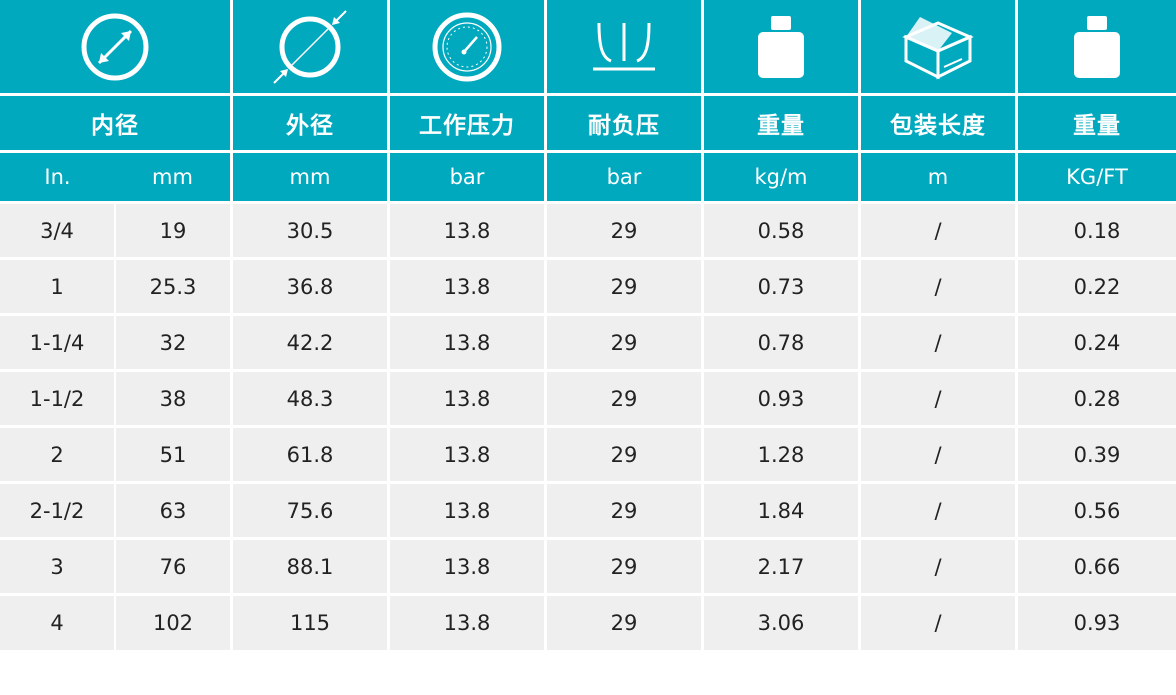  What do you see at coordinates (115, 46) in the screenshot?
I see `inner-diameter-icon` at bounding box center [115, 46].